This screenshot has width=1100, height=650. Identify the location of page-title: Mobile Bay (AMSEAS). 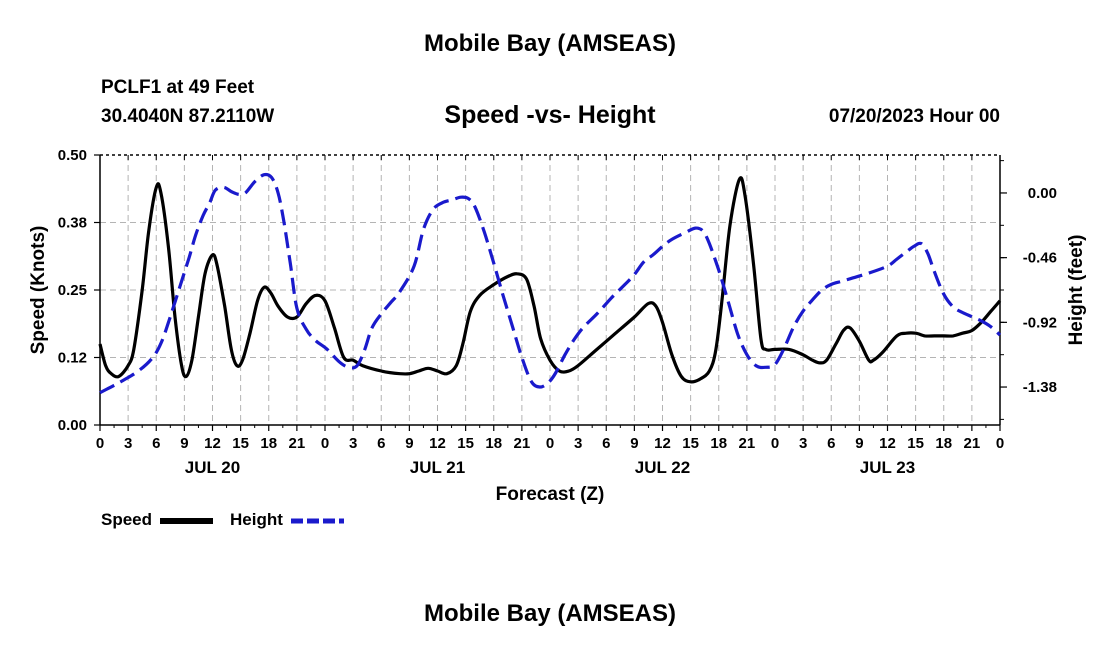
(550, 43).